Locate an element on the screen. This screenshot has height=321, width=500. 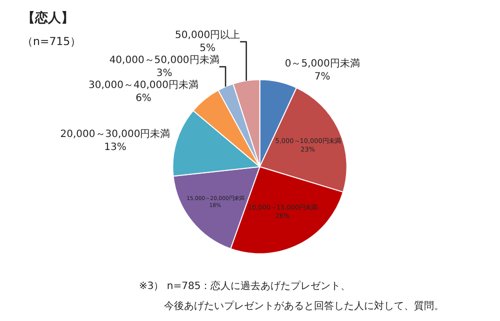
data-label: 13% is located at coordinates (115, 147).